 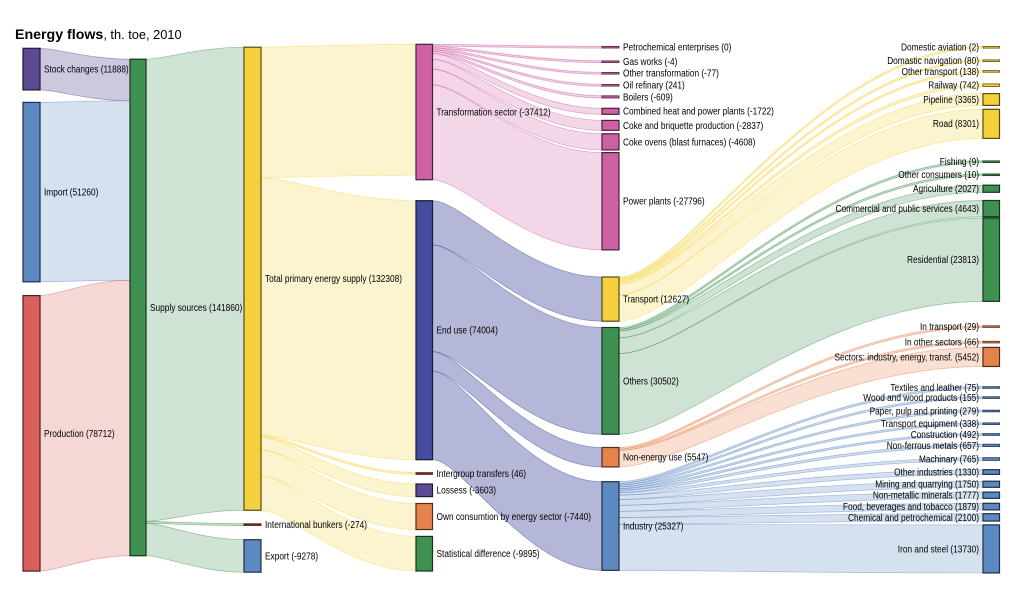 What do you see at coordinates (698, 112) in the screenshot?
I see `svg-text:Combined heat and power plants: Combined heat and power plants (-1722)` at bounding box center [698, 112].